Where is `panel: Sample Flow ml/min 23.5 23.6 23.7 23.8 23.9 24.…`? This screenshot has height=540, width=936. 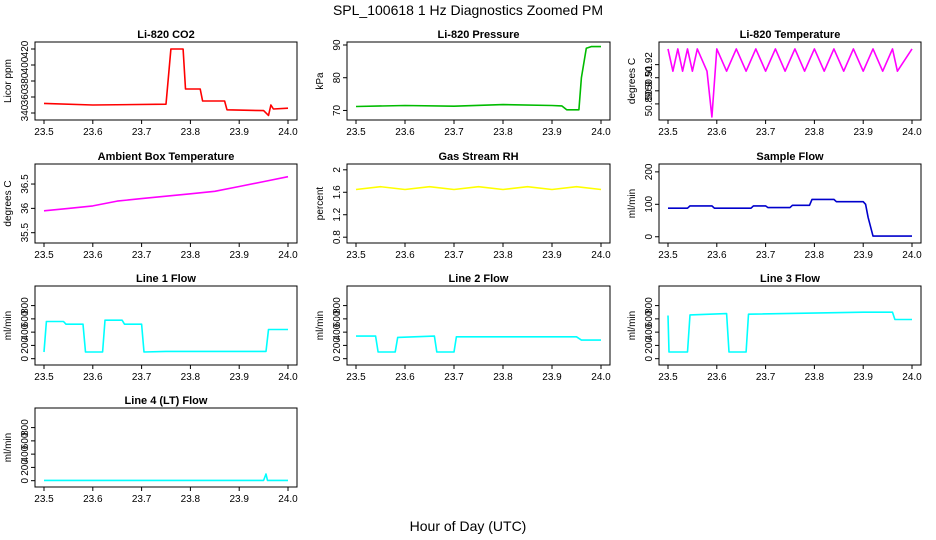 panel: Sample Flow ml/min 23.5 23.6 23.7 23.8 23.9 24.… is located at coordinates (774, 206).